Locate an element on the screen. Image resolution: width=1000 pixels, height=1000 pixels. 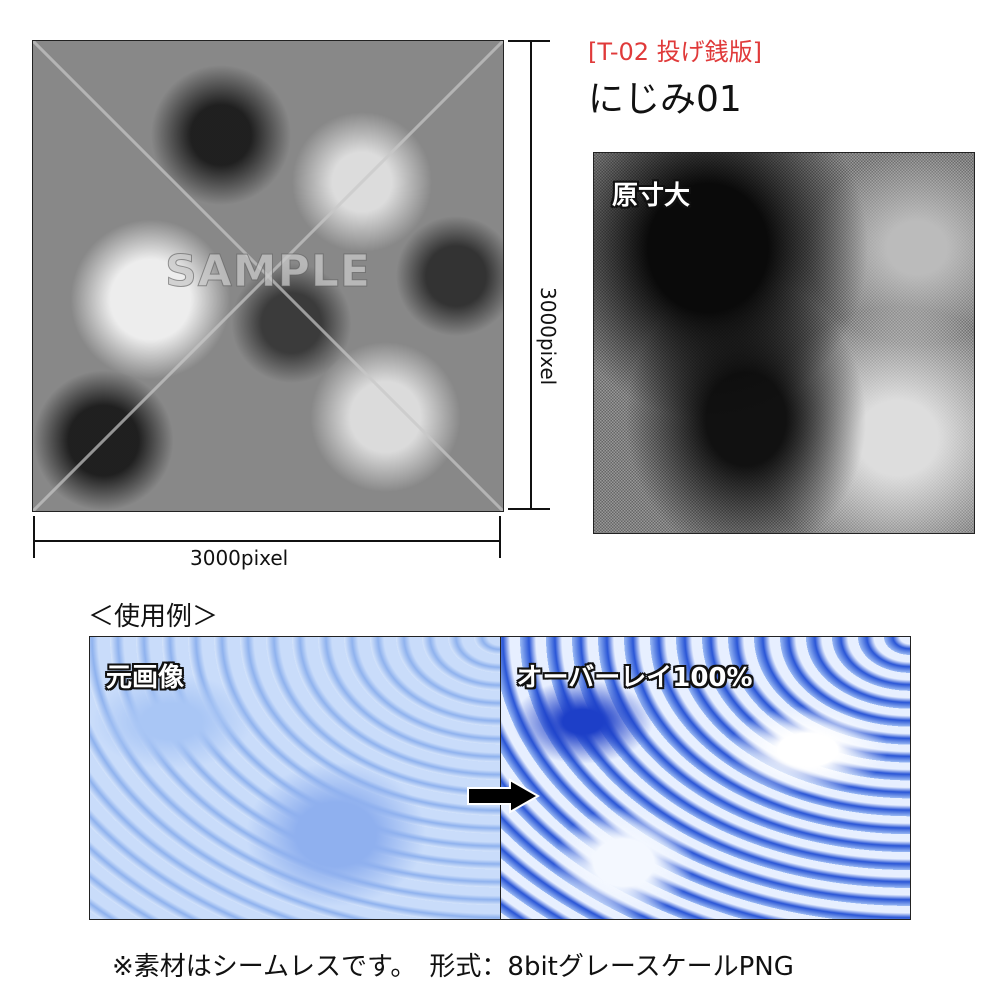
original-image-panel: 元画像 is located at coordinates (295, 778).